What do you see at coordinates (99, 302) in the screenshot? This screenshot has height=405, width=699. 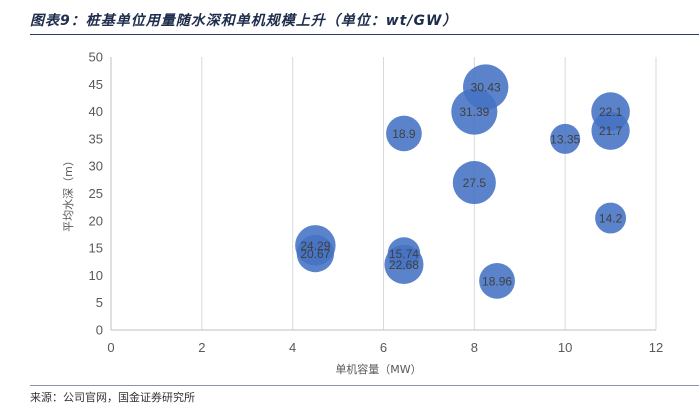 I see `y-tick-label: 5` at bounding box center [99, 302].